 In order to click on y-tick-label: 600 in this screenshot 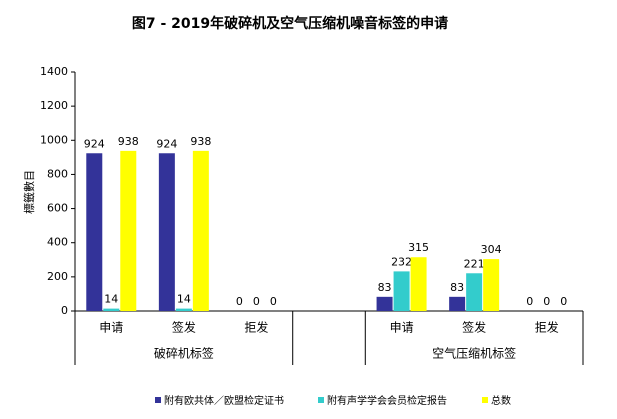, I will do `click(57, 208)`.